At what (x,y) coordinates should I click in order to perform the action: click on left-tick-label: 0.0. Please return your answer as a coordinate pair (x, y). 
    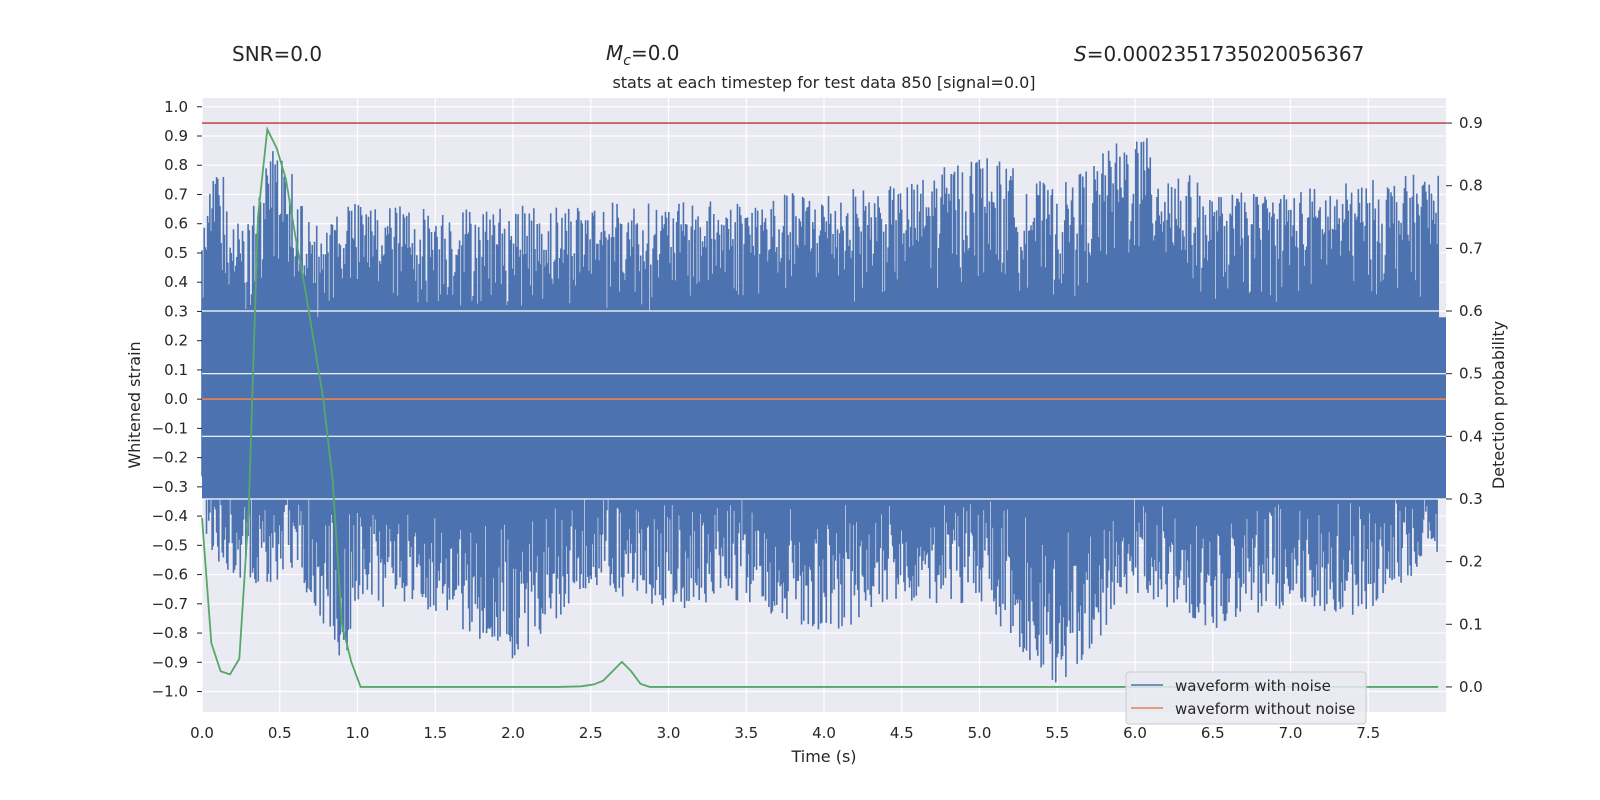
    Looking at the image, I should click on (176, 399).